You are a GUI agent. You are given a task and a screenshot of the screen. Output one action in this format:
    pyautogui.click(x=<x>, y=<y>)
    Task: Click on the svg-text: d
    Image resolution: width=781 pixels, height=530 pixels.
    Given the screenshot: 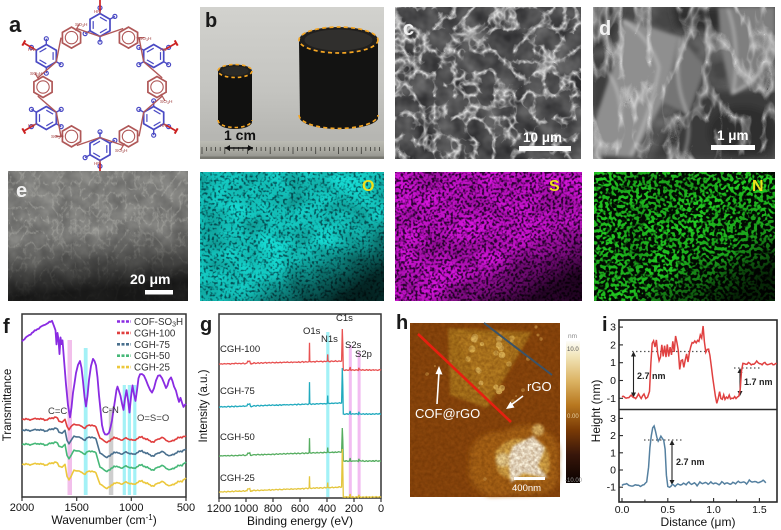 What is the action you would take?
    pyautogui.click(x=605, y=29)
    